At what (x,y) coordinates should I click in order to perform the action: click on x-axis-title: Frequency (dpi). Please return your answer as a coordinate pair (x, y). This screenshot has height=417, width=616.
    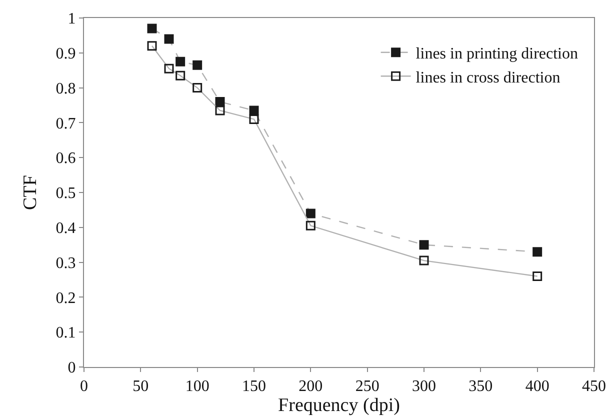
    Looking at the image, I should click on (339, 405).